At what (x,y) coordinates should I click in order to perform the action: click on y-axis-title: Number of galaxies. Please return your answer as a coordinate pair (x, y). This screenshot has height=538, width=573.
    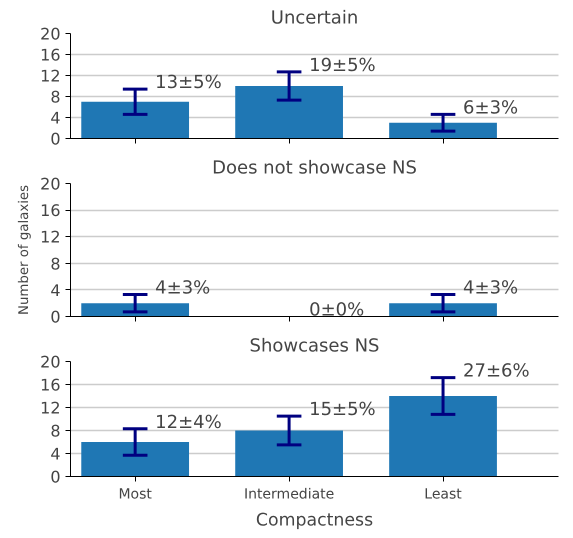
    Looking at the image, I should click on (24, 250).